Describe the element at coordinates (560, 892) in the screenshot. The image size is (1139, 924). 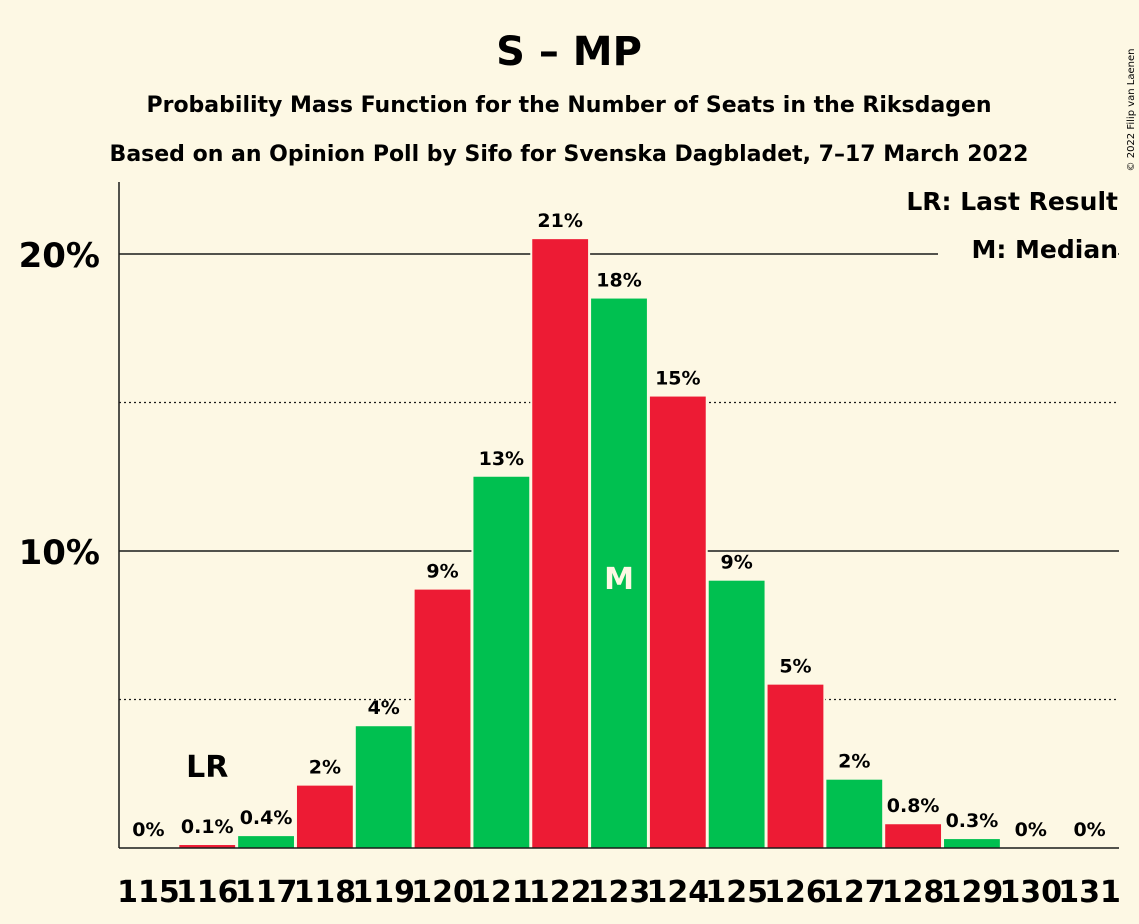
I see `x-tick-122: 122` at that location.